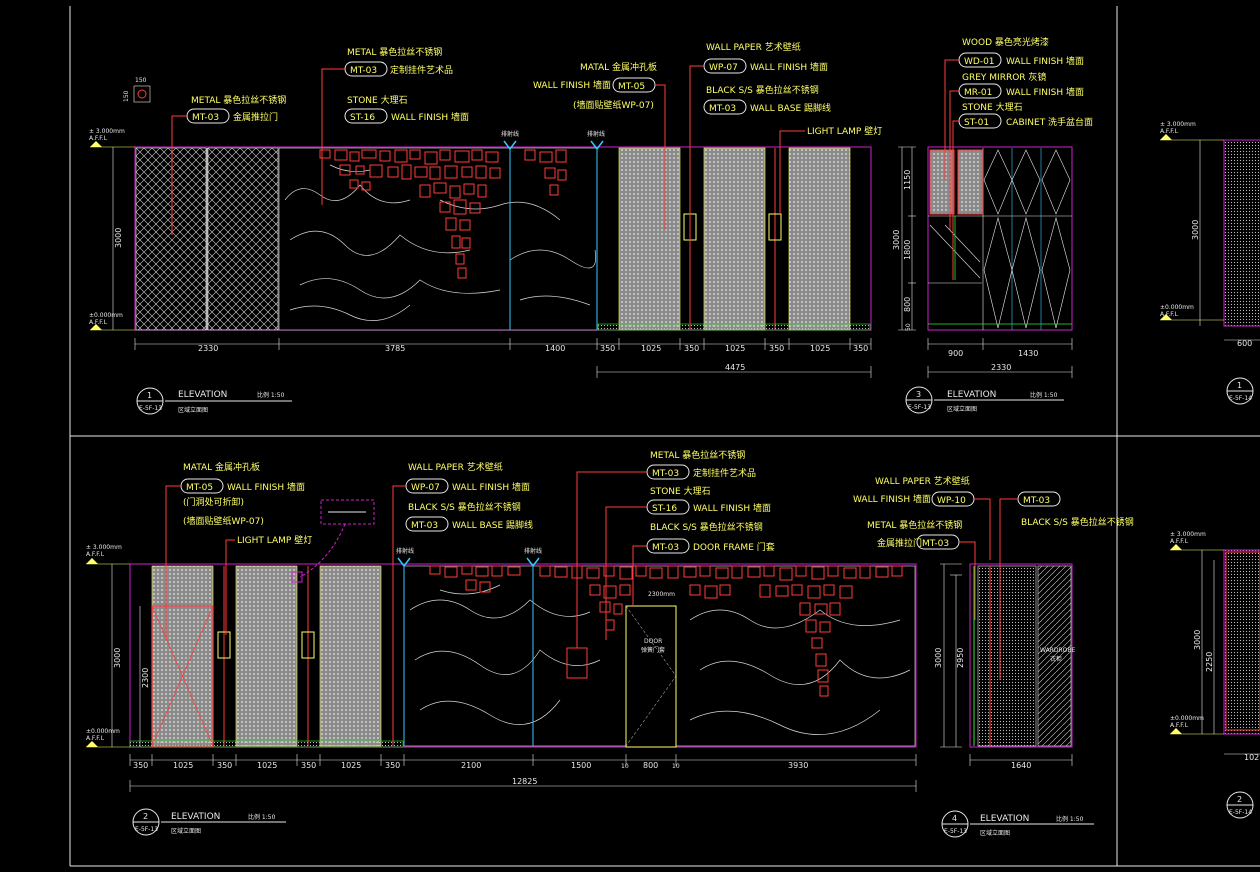 This screenshot has height=872, width=1260. Describe the element at coordinates (951, 501) in the screenshot. I see `elev4-callout-1-tag: WP-10` at that location.